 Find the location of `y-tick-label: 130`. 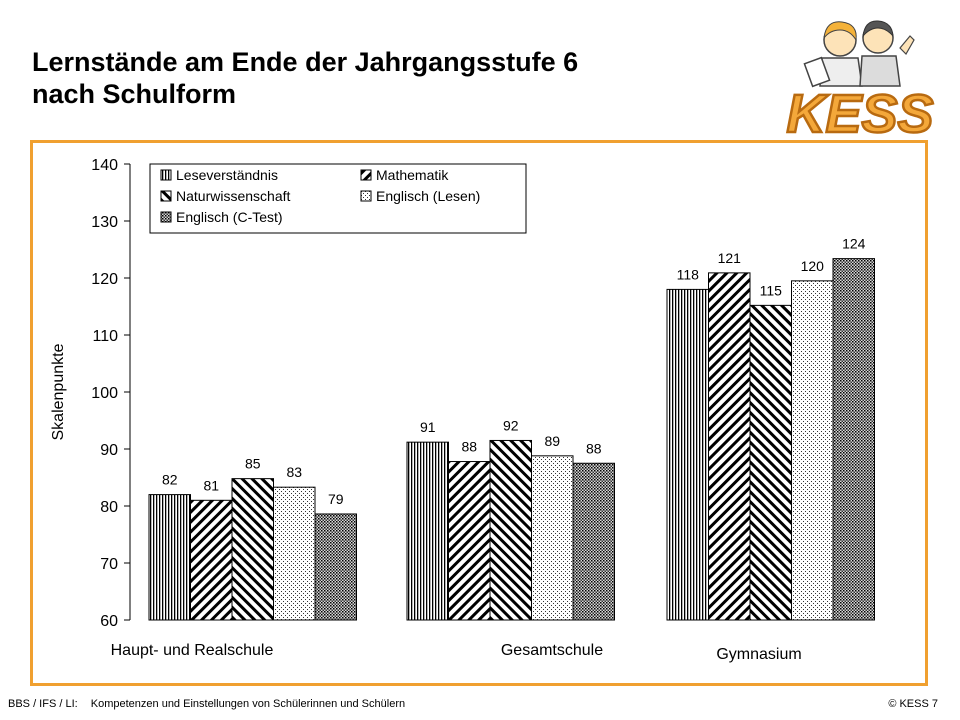

y-tick-label: 130 is located at coordinates (104, 222).